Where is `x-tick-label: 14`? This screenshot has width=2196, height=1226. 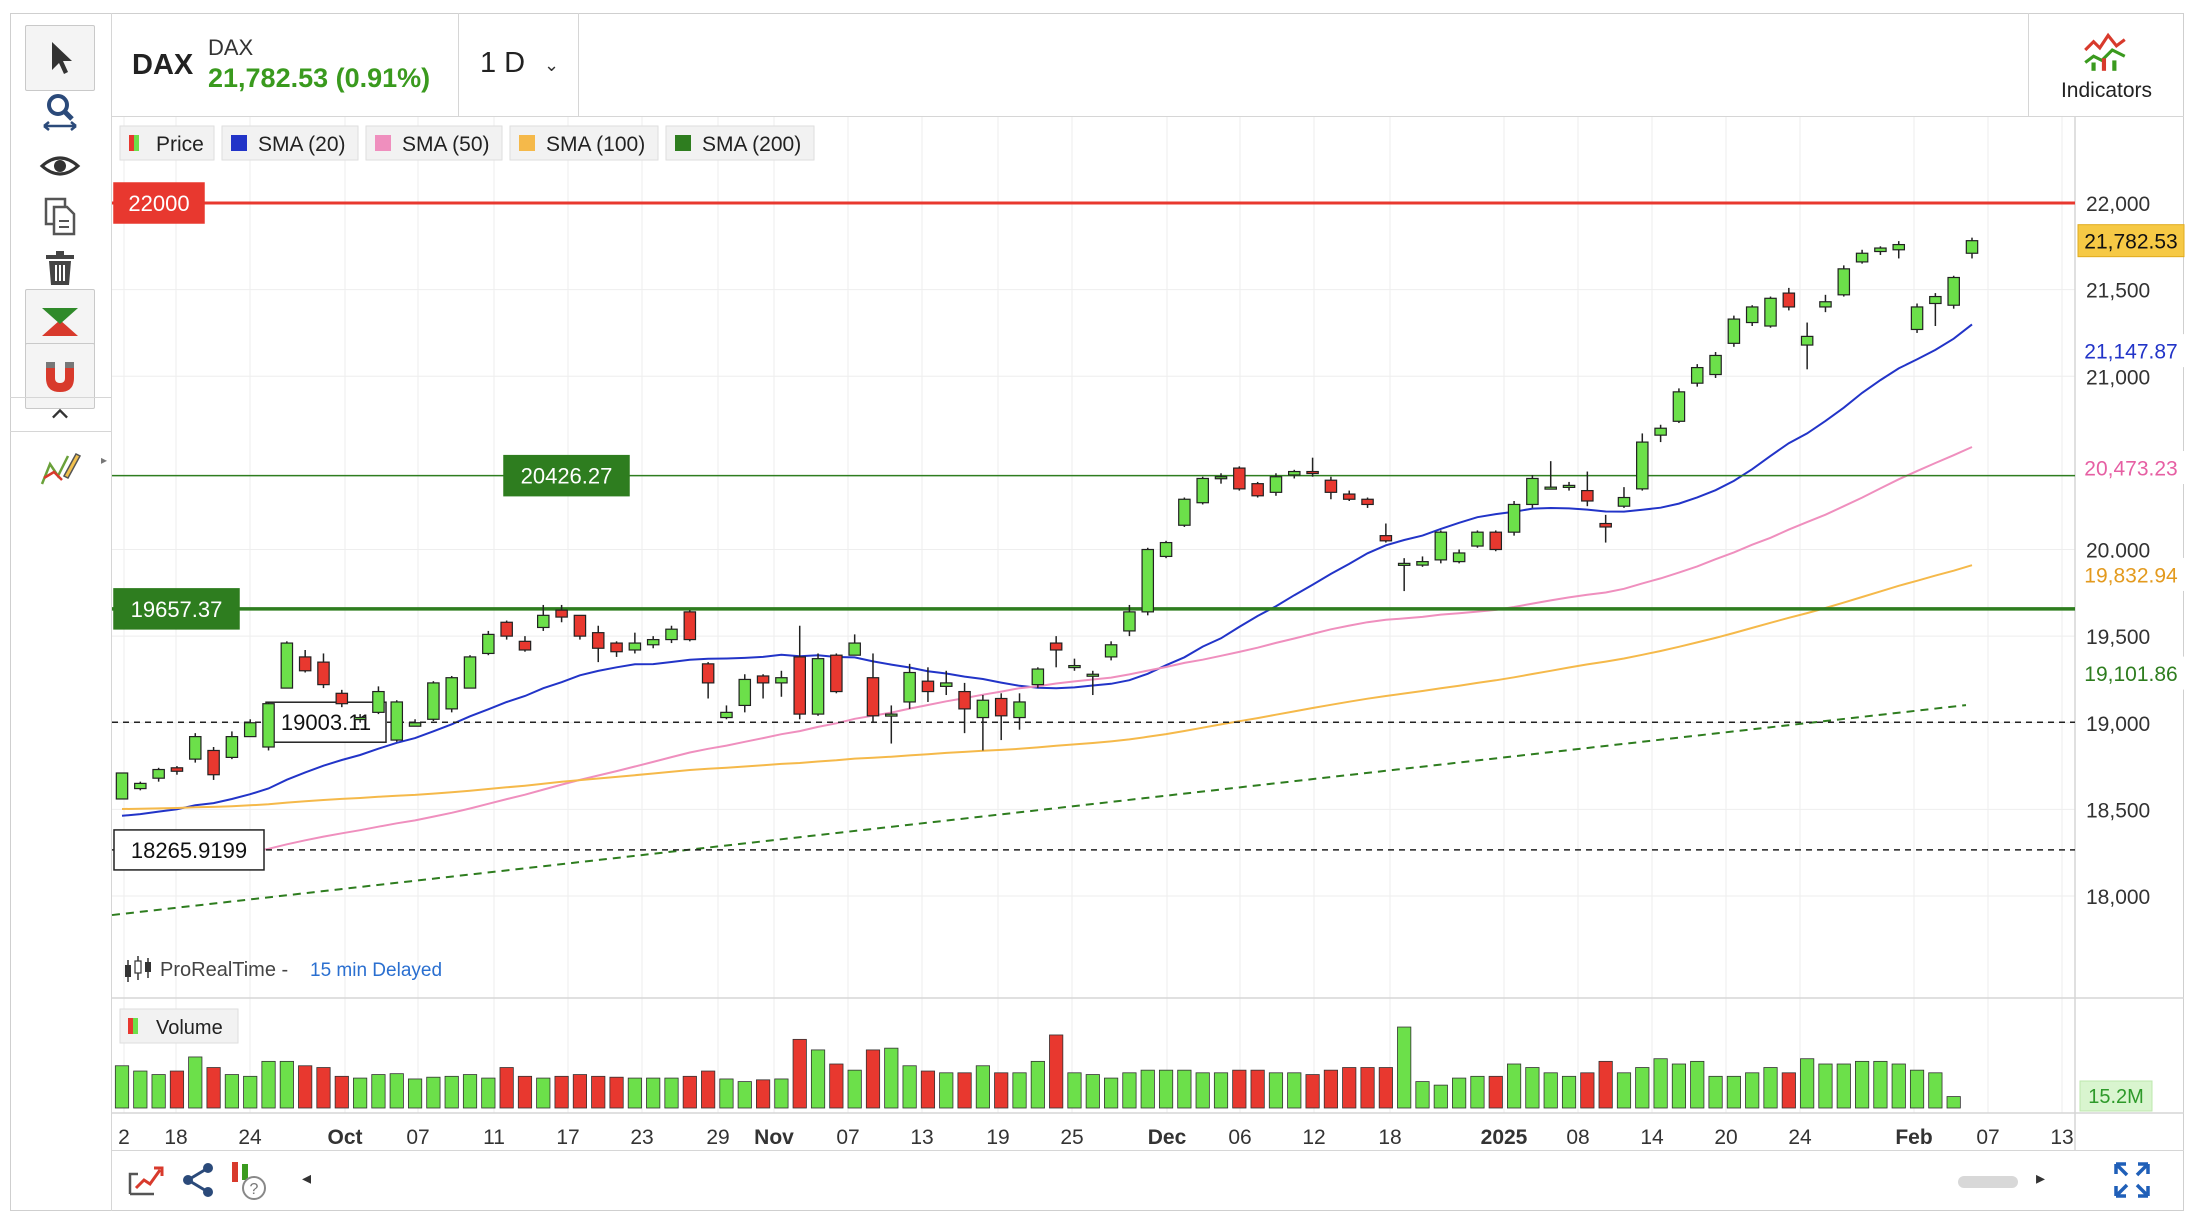
x-tick-label: 14 is located at coordinates (1652, 1137).